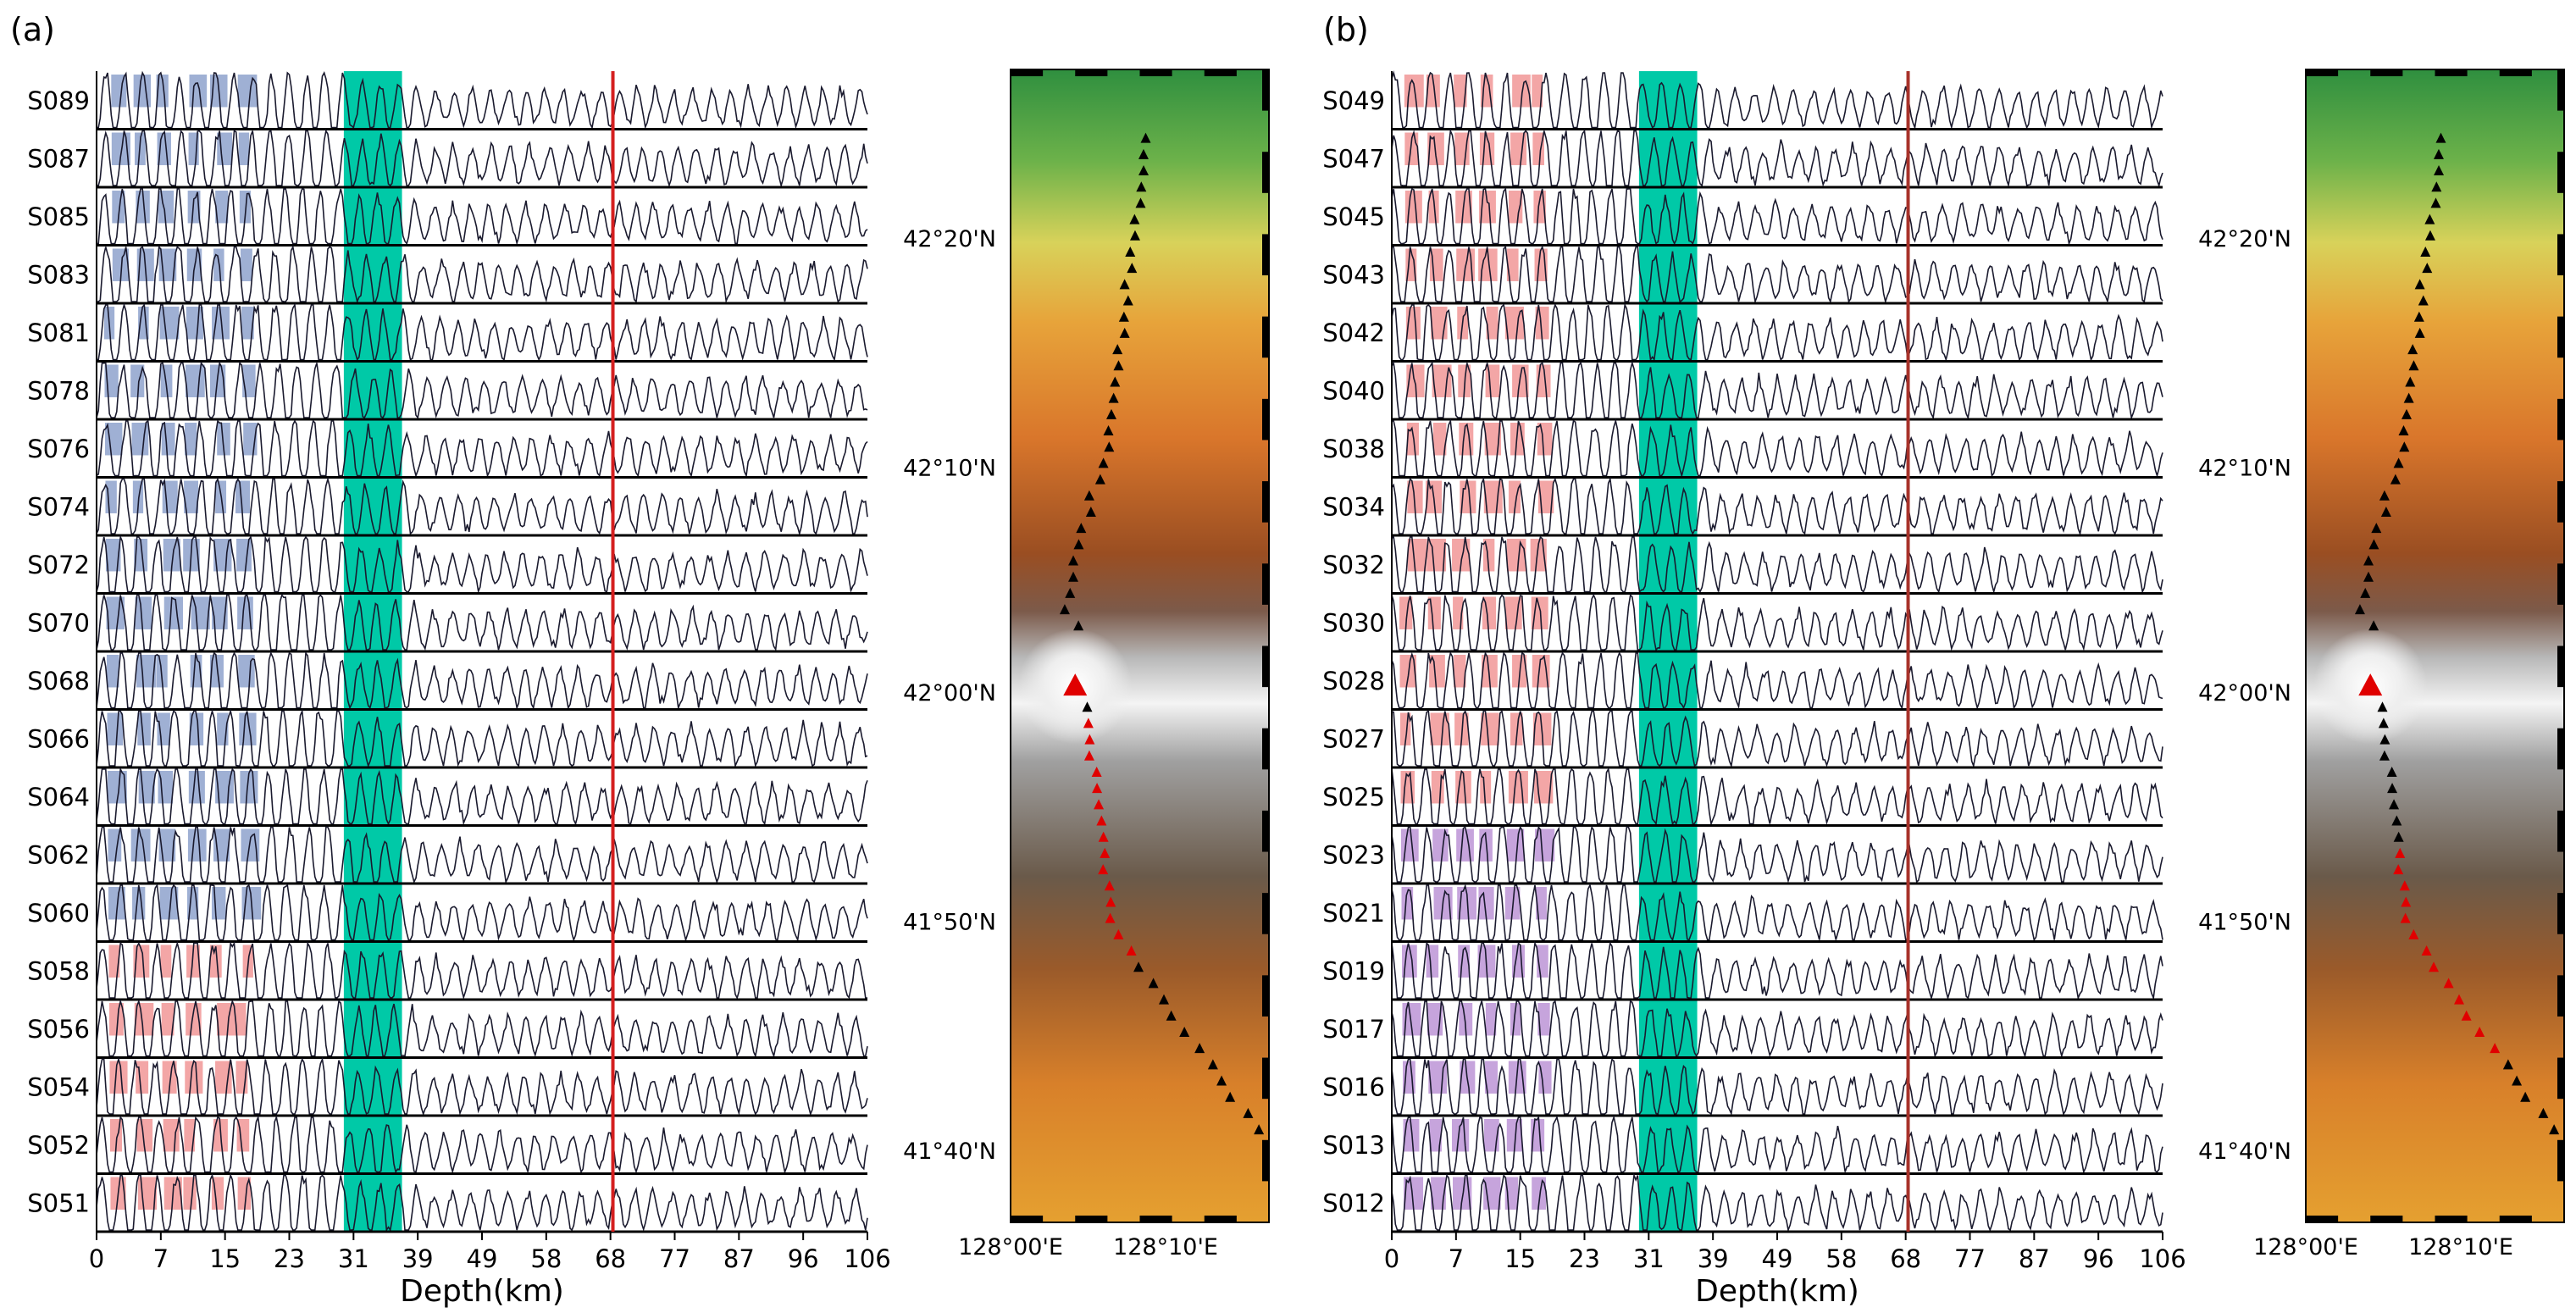  I want to click on rf-trace-S089, so click(482, 100).